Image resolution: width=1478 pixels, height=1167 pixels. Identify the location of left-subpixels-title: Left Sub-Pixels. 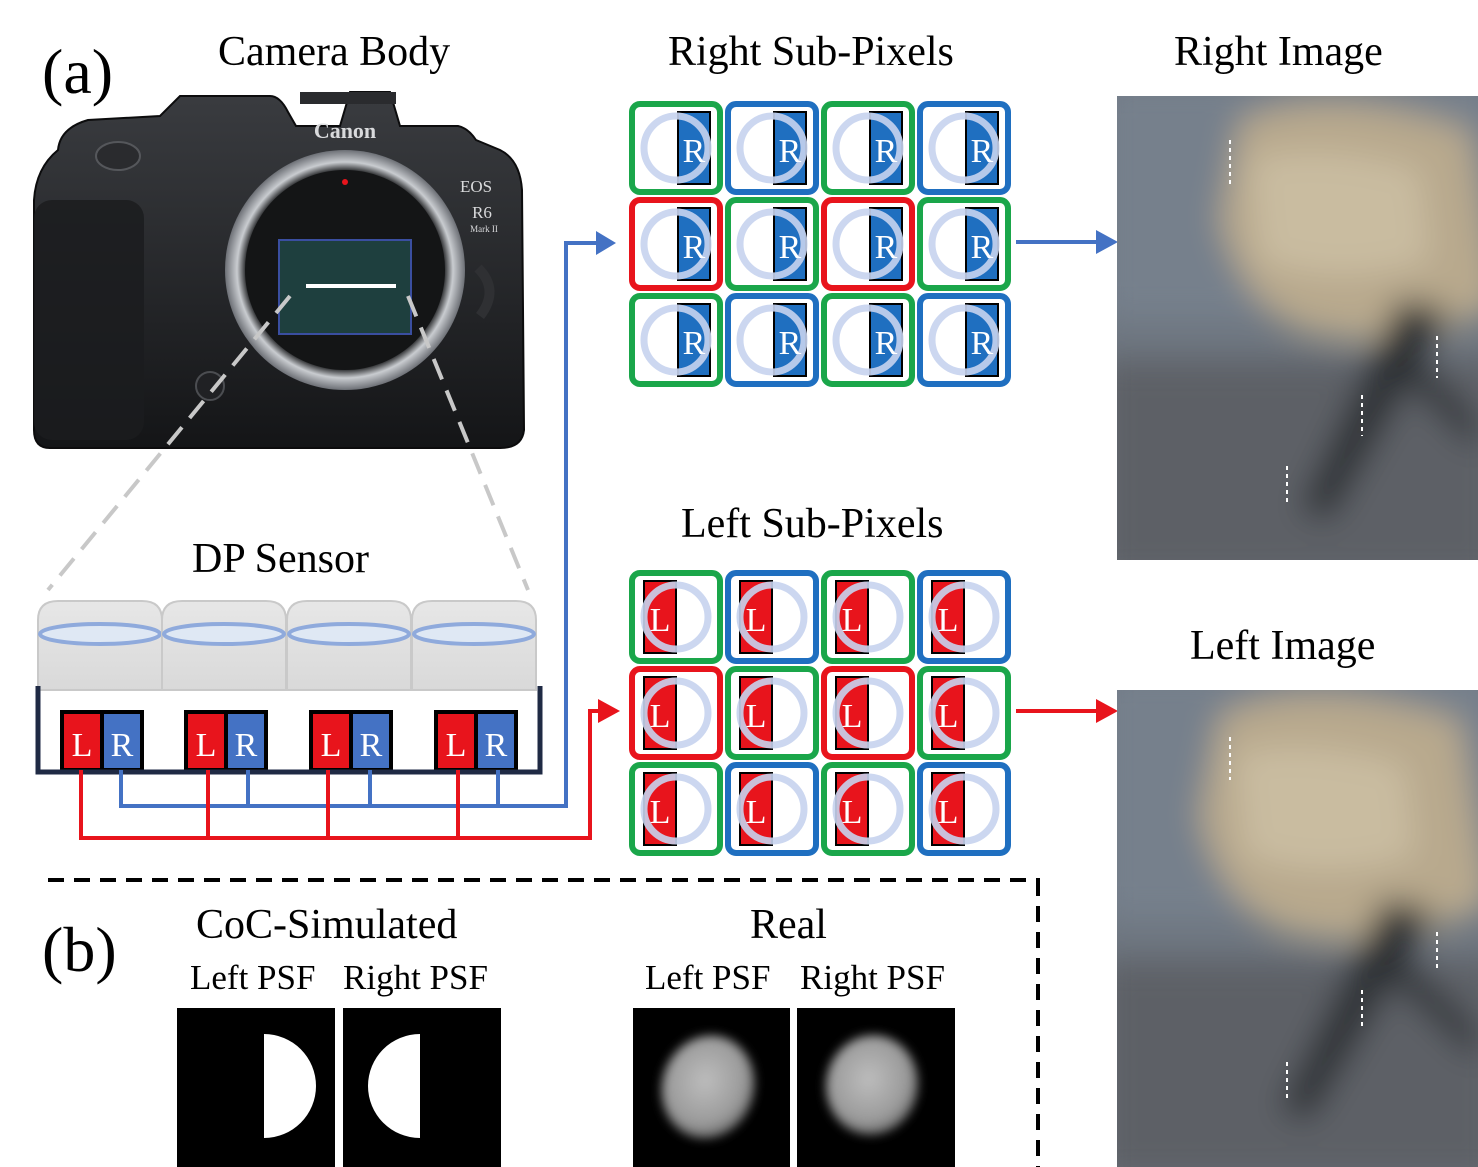
(812, 524).